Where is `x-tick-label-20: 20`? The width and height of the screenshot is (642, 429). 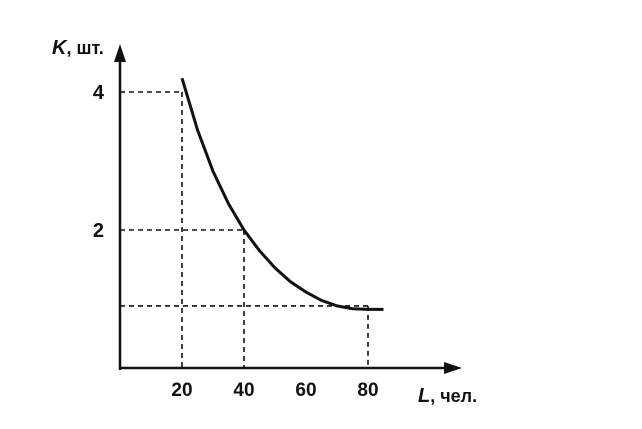
x-tick-label-20: 20 is located at coordinates (181, 390).